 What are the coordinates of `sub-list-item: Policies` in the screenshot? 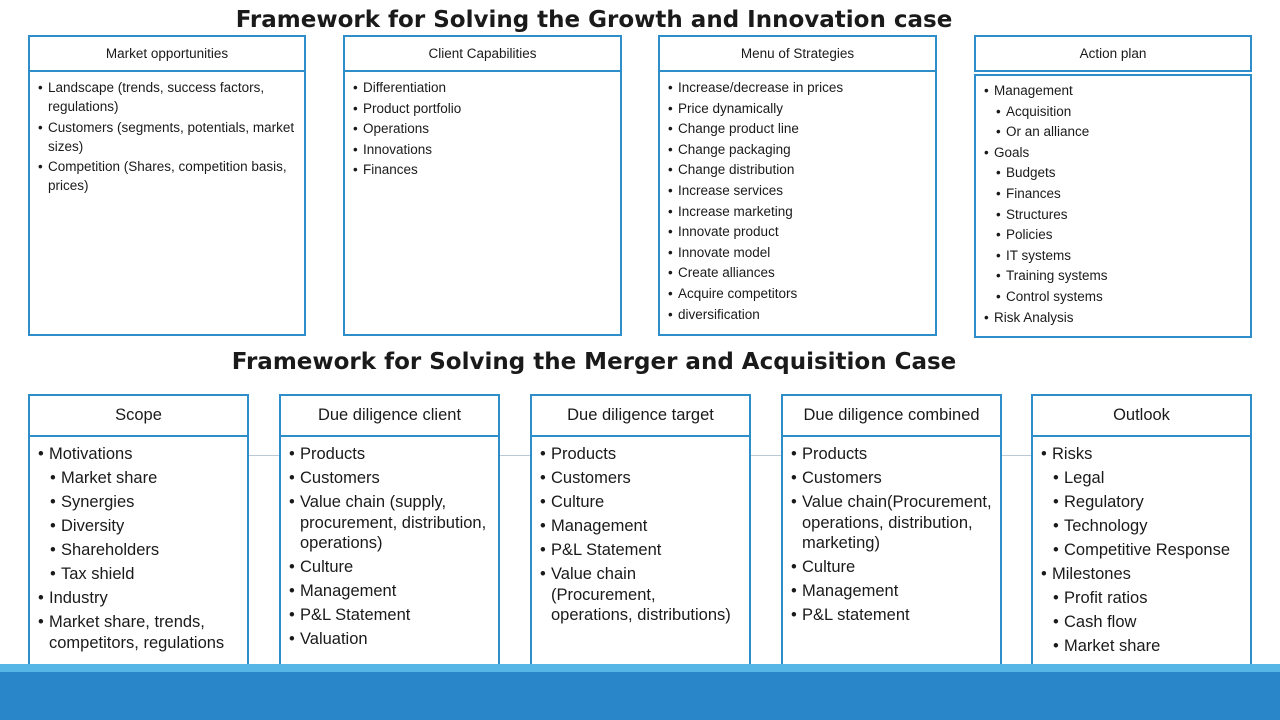 It's located at (1119, 234).